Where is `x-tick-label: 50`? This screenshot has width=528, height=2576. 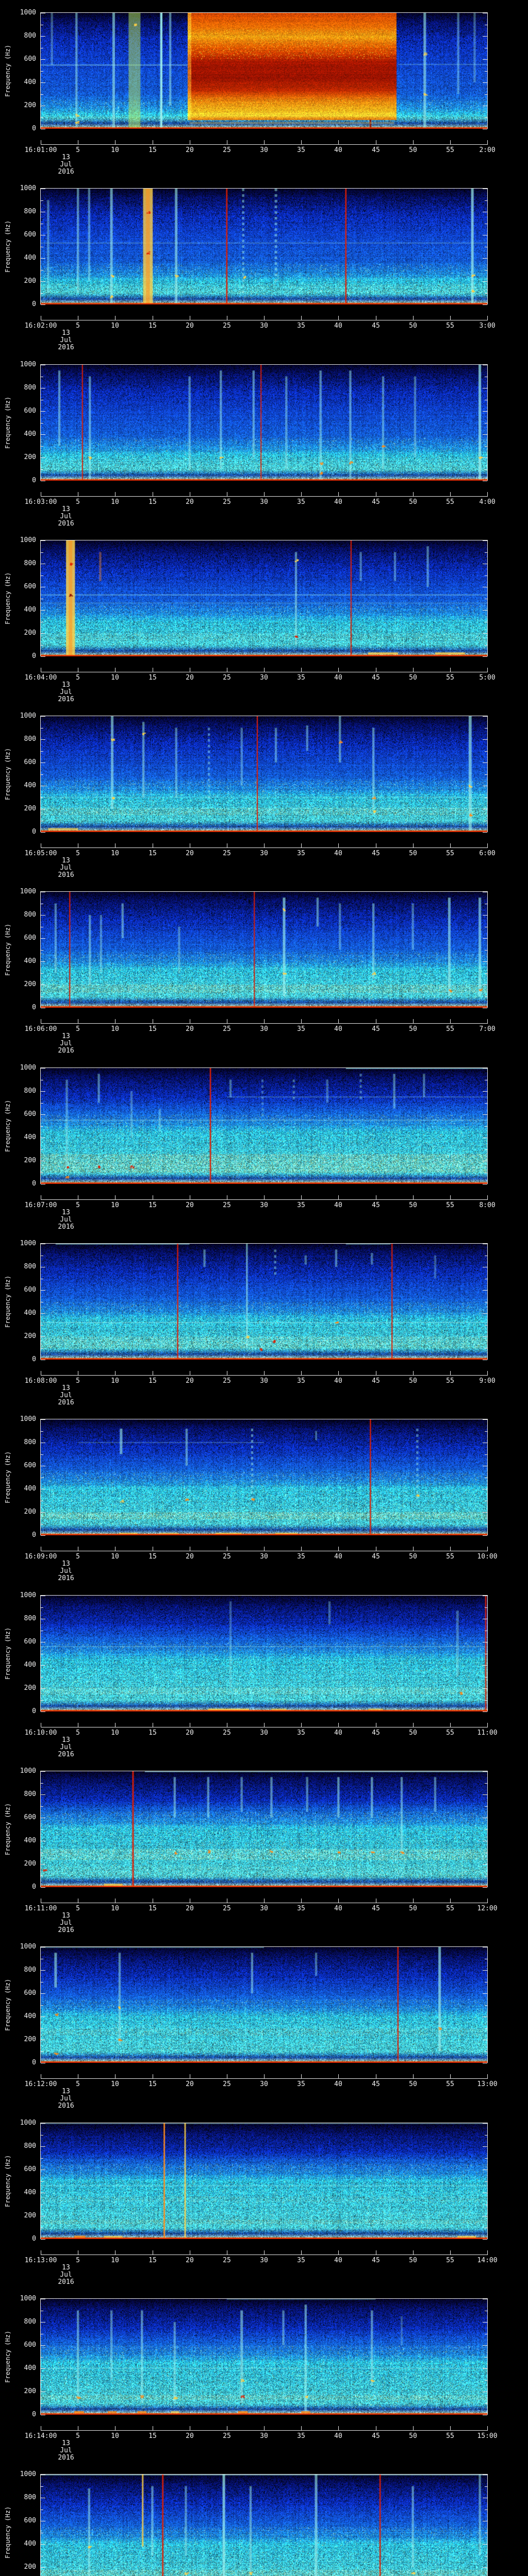 x-tick-label: 50 is located at coordinates (413, 1029).